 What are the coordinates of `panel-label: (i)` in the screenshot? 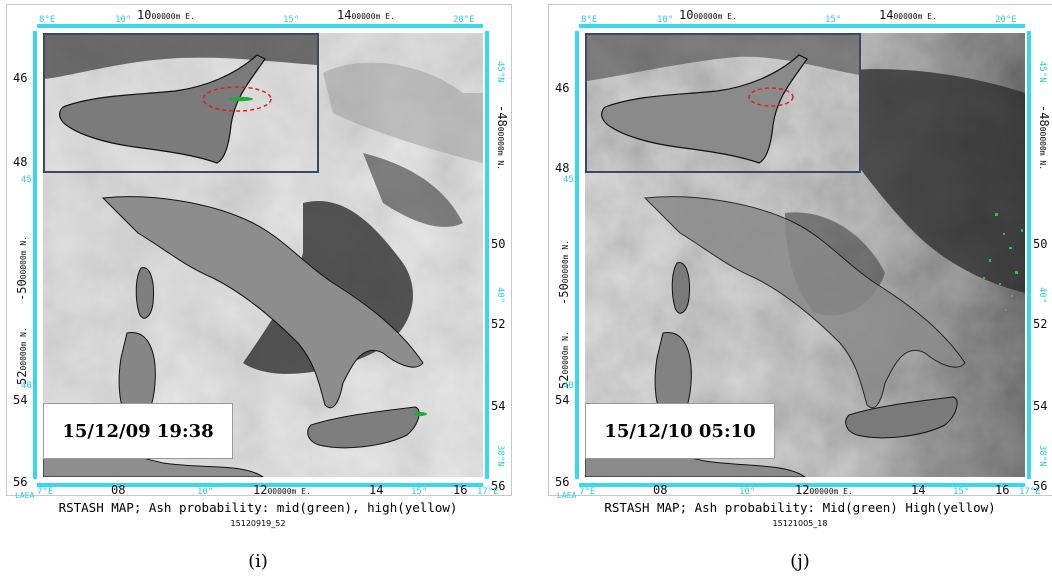 It's located at (258, 561).